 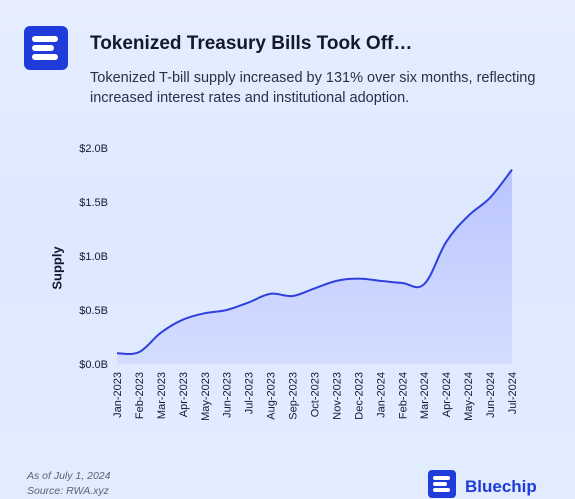 What do you see at coordinates (69, 476) in the screenshot?
I see `as-of-note: As of July 1, 2024` at bounding box center [69, 476].